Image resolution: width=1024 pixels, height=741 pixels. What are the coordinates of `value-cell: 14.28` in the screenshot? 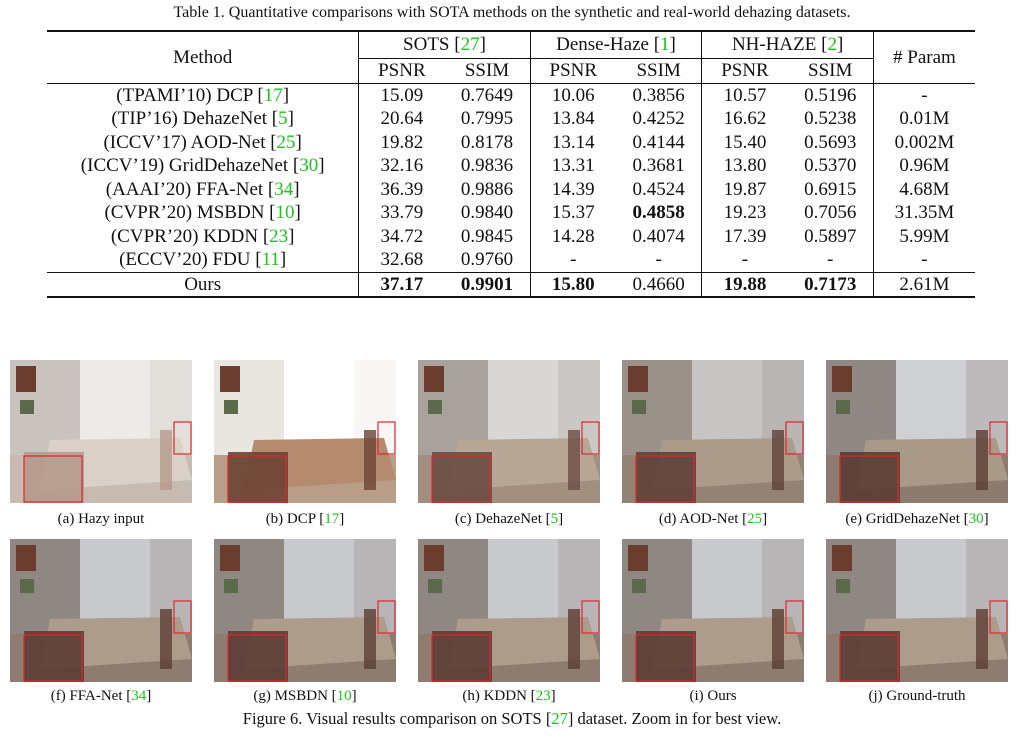 It's located at (572, 236).